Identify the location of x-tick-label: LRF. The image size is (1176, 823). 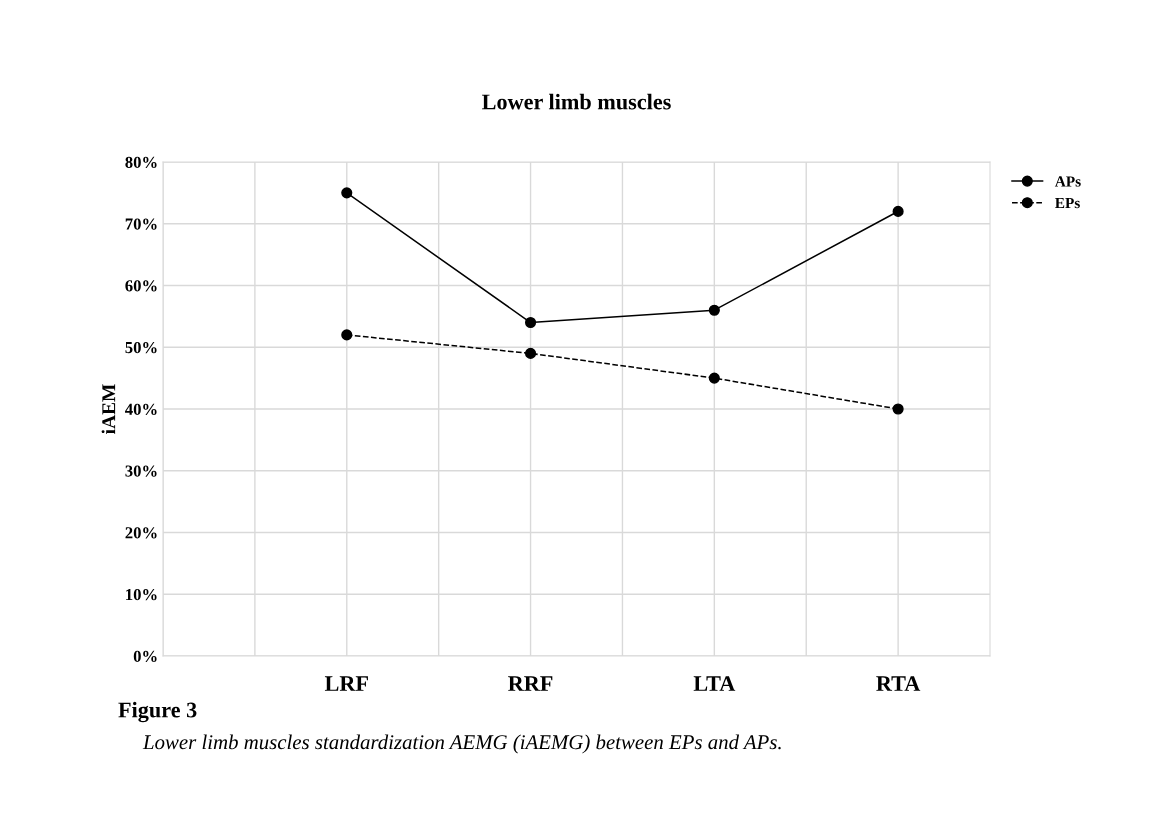
(346, 683).